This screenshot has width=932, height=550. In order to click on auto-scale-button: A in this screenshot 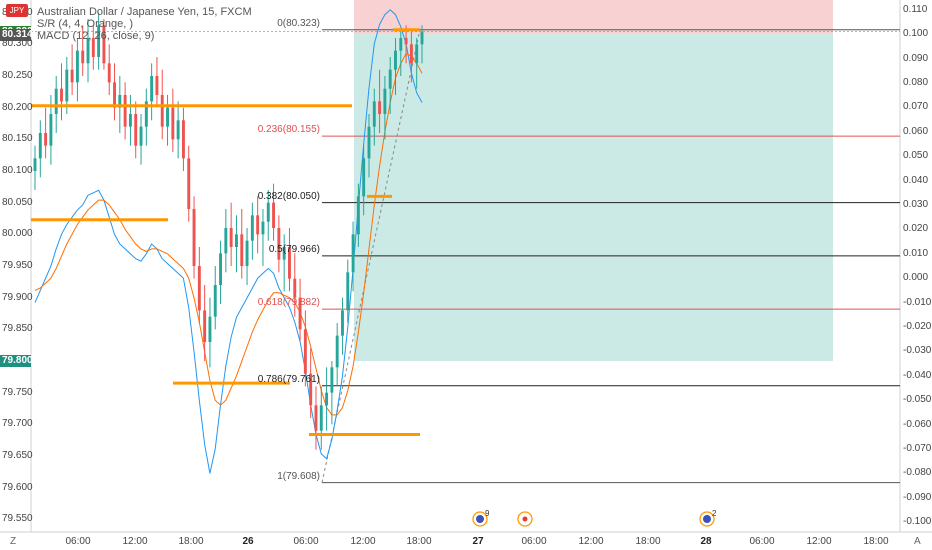, I will do `click(917, 541)`.